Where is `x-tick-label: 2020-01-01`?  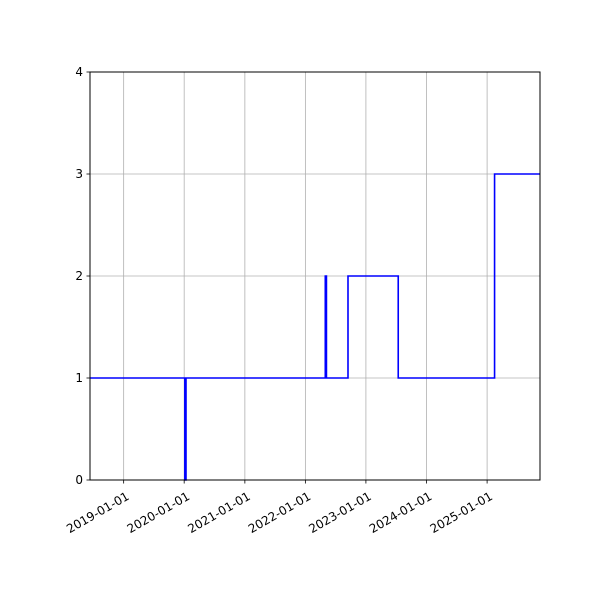 x-tick-label: 2020-01-01 is located at coordinates (158, 512).